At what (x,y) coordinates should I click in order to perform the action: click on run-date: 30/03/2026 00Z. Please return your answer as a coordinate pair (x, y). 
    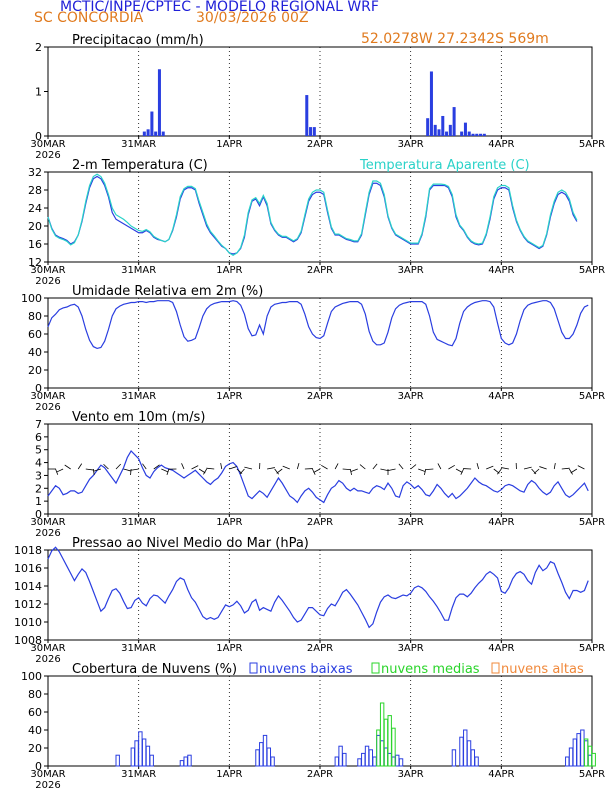
    Looking at the image, I should click on (252, 18).